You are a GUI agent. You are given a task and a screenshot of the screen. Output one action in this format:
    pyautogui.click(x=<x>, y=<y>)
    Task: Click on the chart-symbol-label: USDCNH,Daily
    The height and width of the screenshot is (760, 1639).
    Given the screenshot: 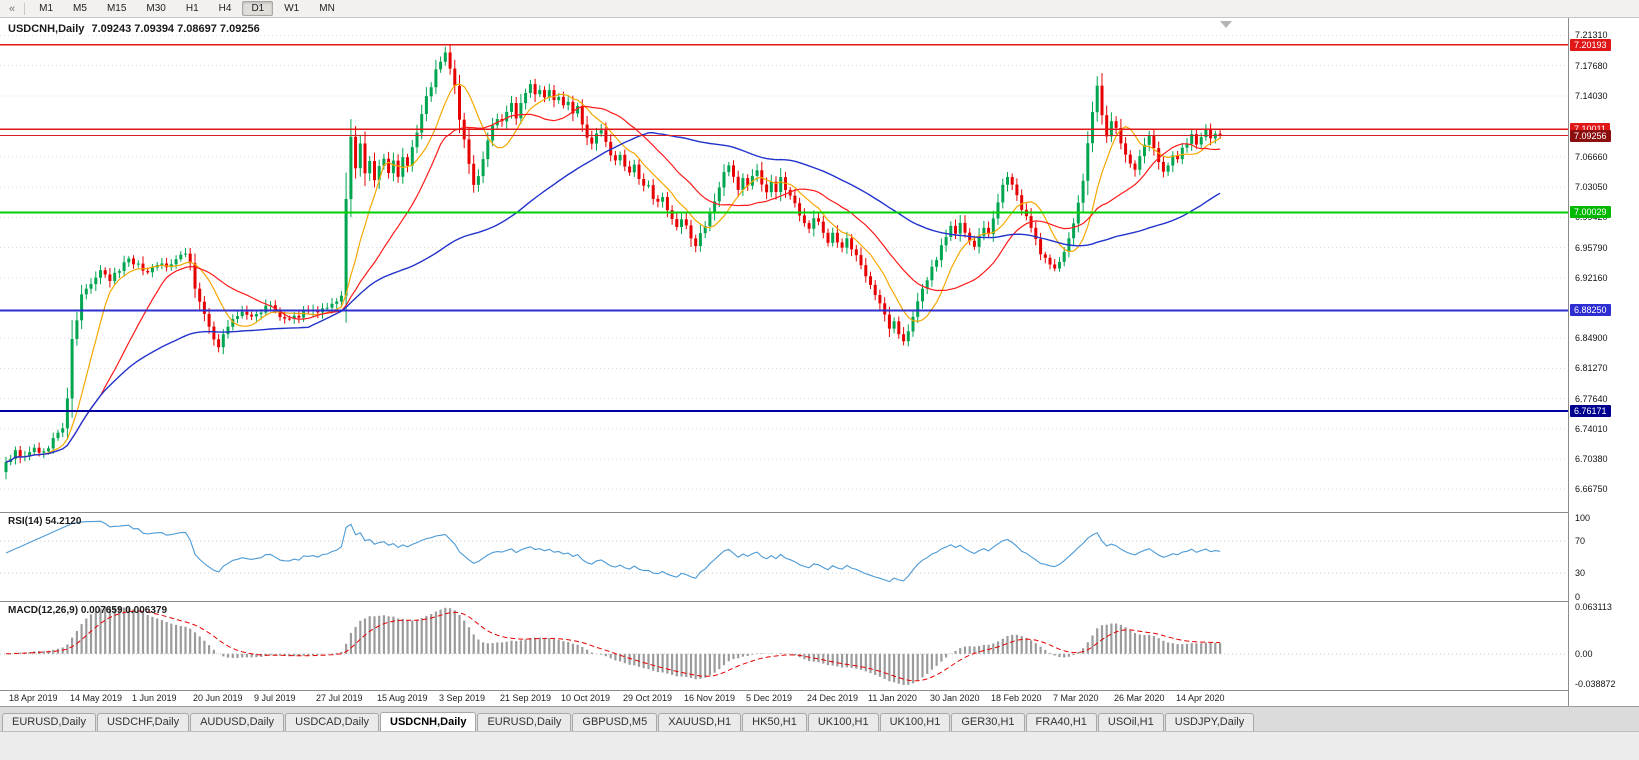 What is the action you would take?
    pyautogui.click(x=46, y=29)
    